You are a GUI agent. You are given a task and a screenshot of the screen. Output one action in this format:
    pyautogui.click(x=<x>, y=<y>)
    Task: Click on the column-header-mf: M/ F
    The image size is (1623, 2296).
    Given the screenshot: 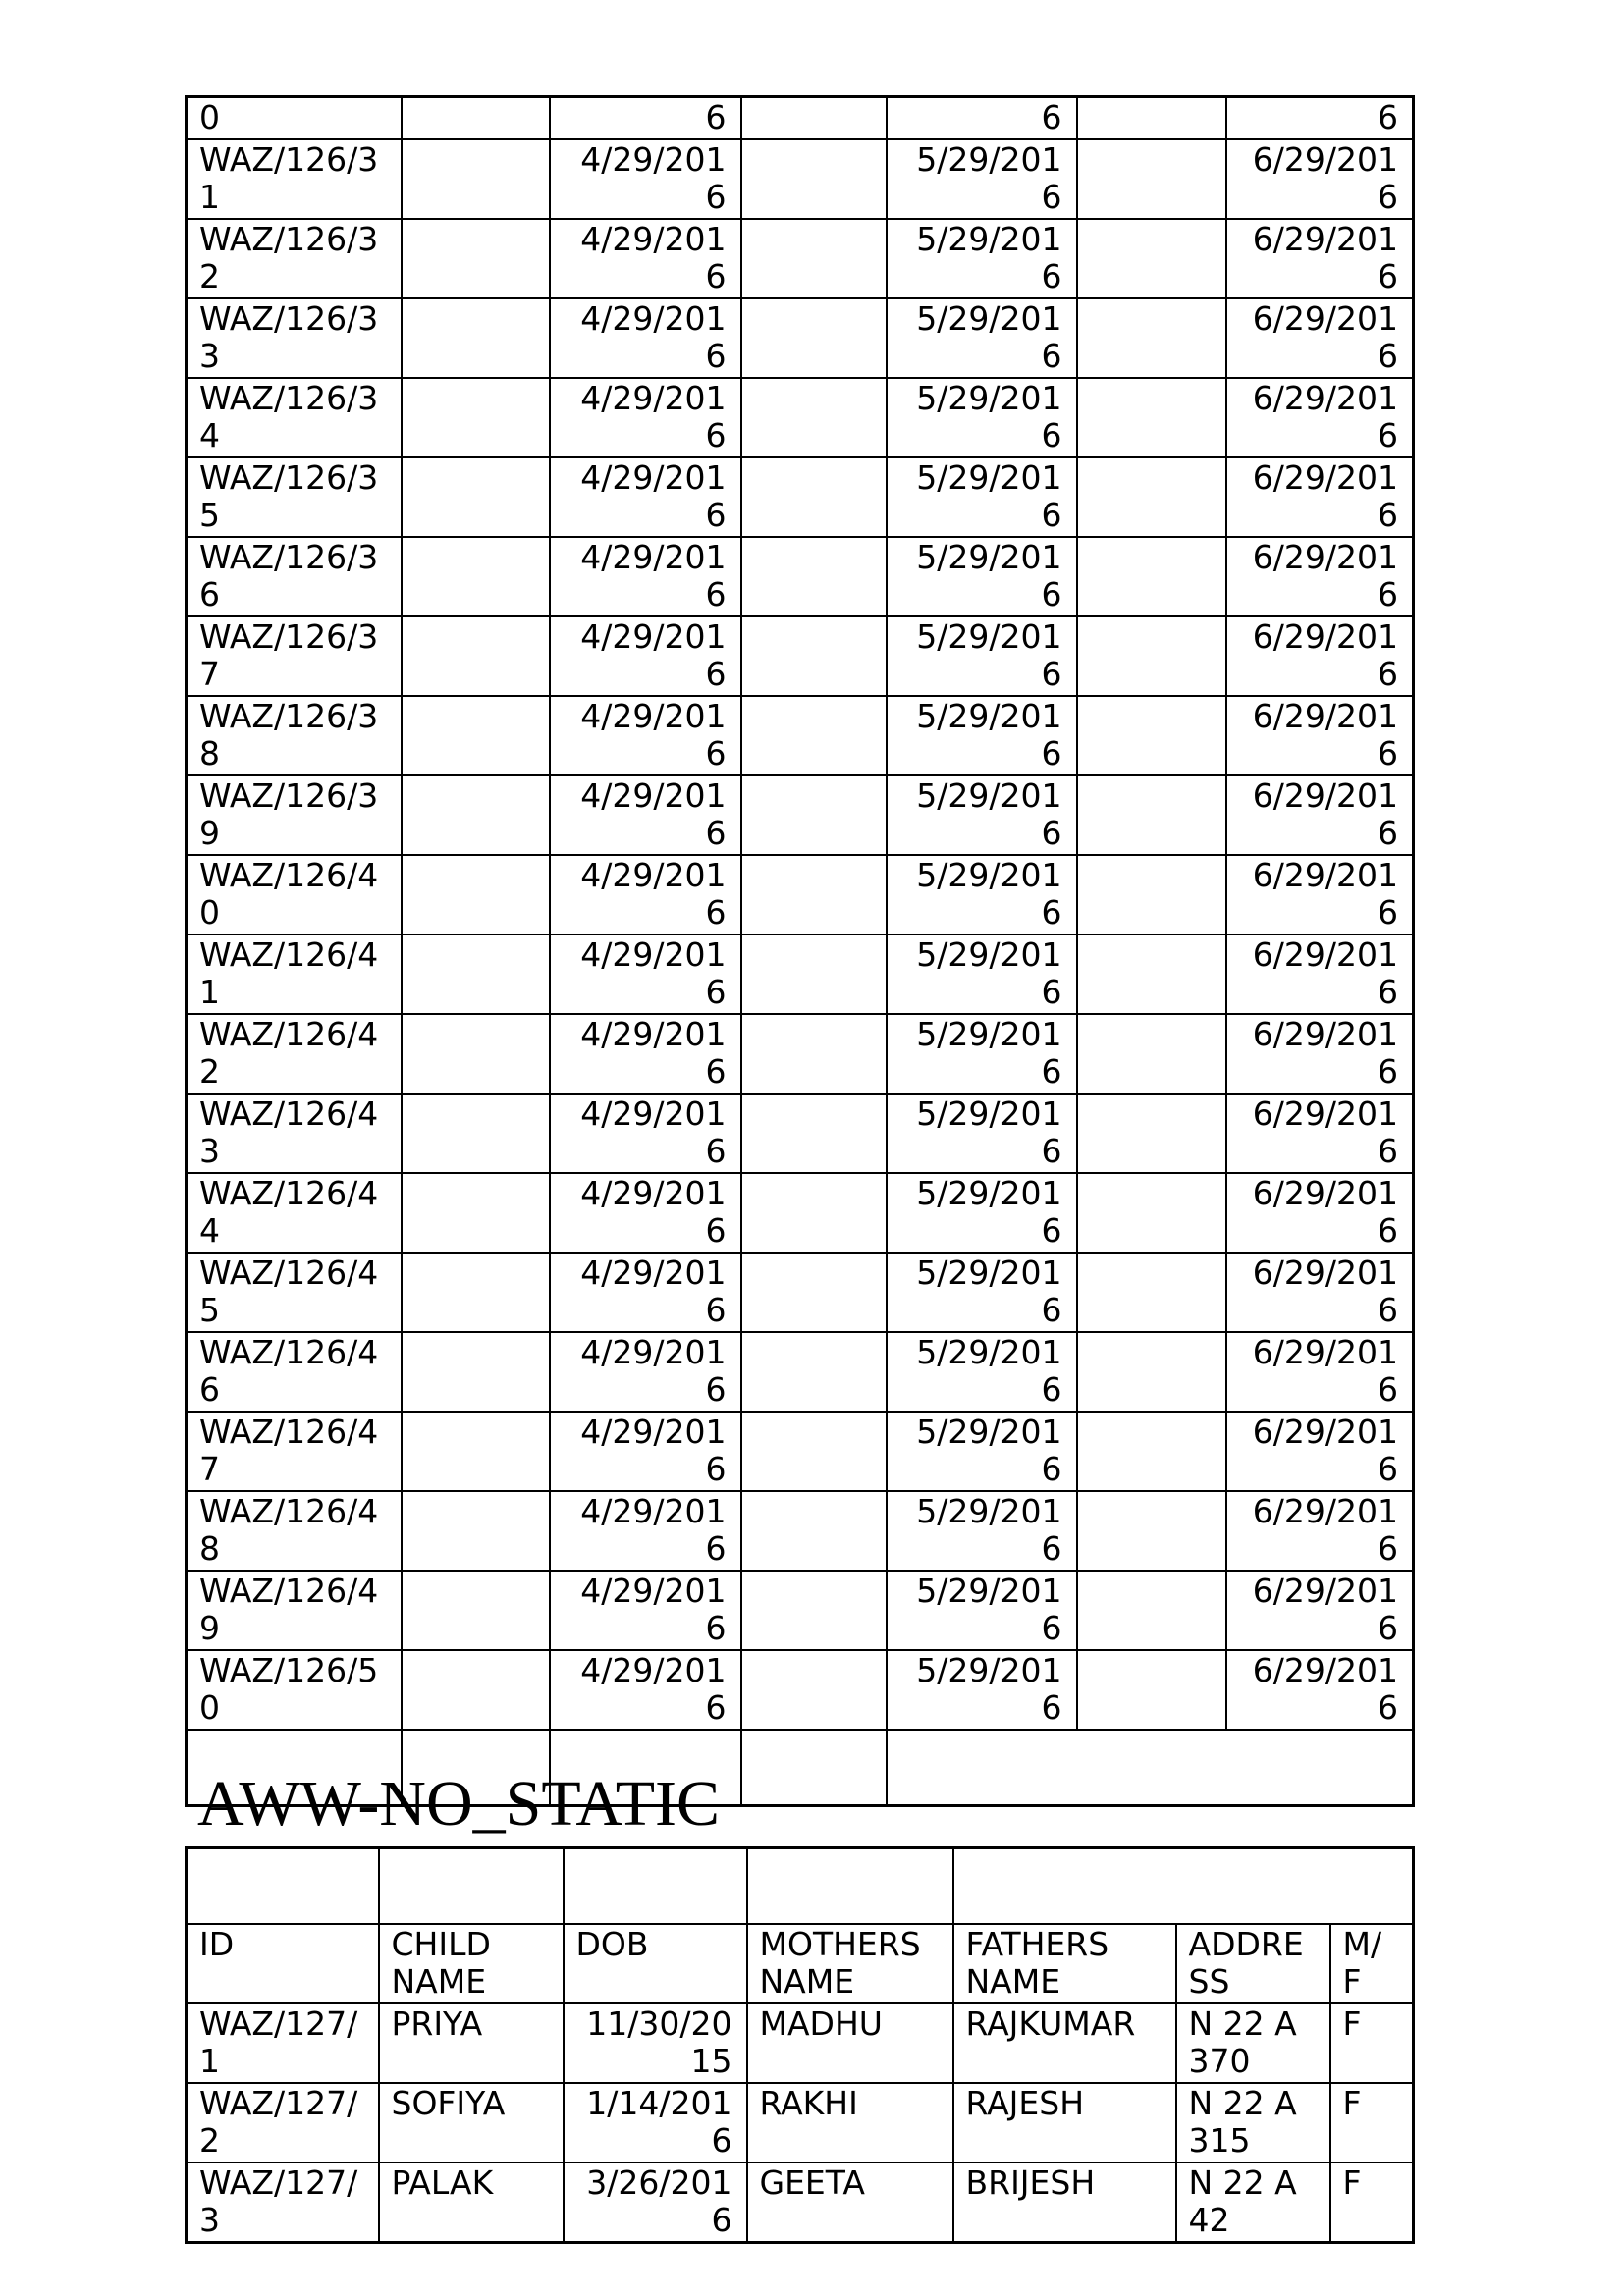 What is the action you would take?
    pyautogui.click(x=1372, y=1963)
    